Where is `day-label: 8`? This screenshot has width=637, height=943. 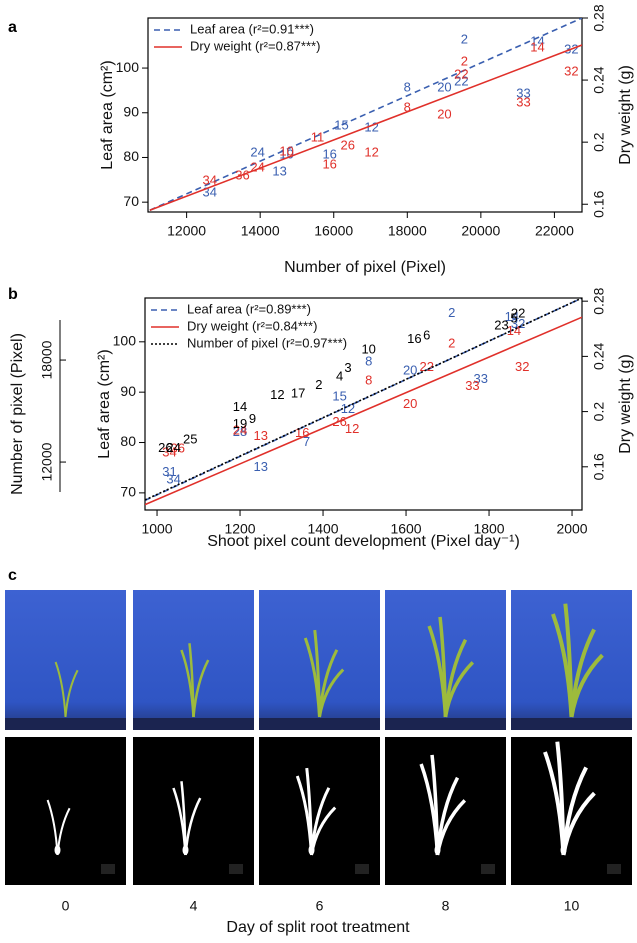 day-label: 8 is located at coordinates (446, 906).